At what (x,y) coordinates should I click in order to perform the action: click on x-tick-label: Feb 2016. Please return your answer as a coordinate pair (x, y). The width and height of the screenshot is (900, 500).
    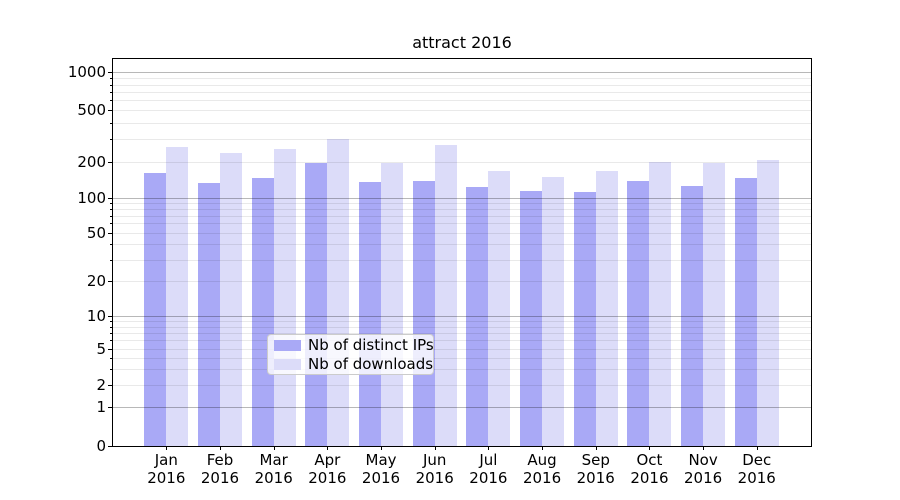
    Looking at the image, I should click on (220, 469).